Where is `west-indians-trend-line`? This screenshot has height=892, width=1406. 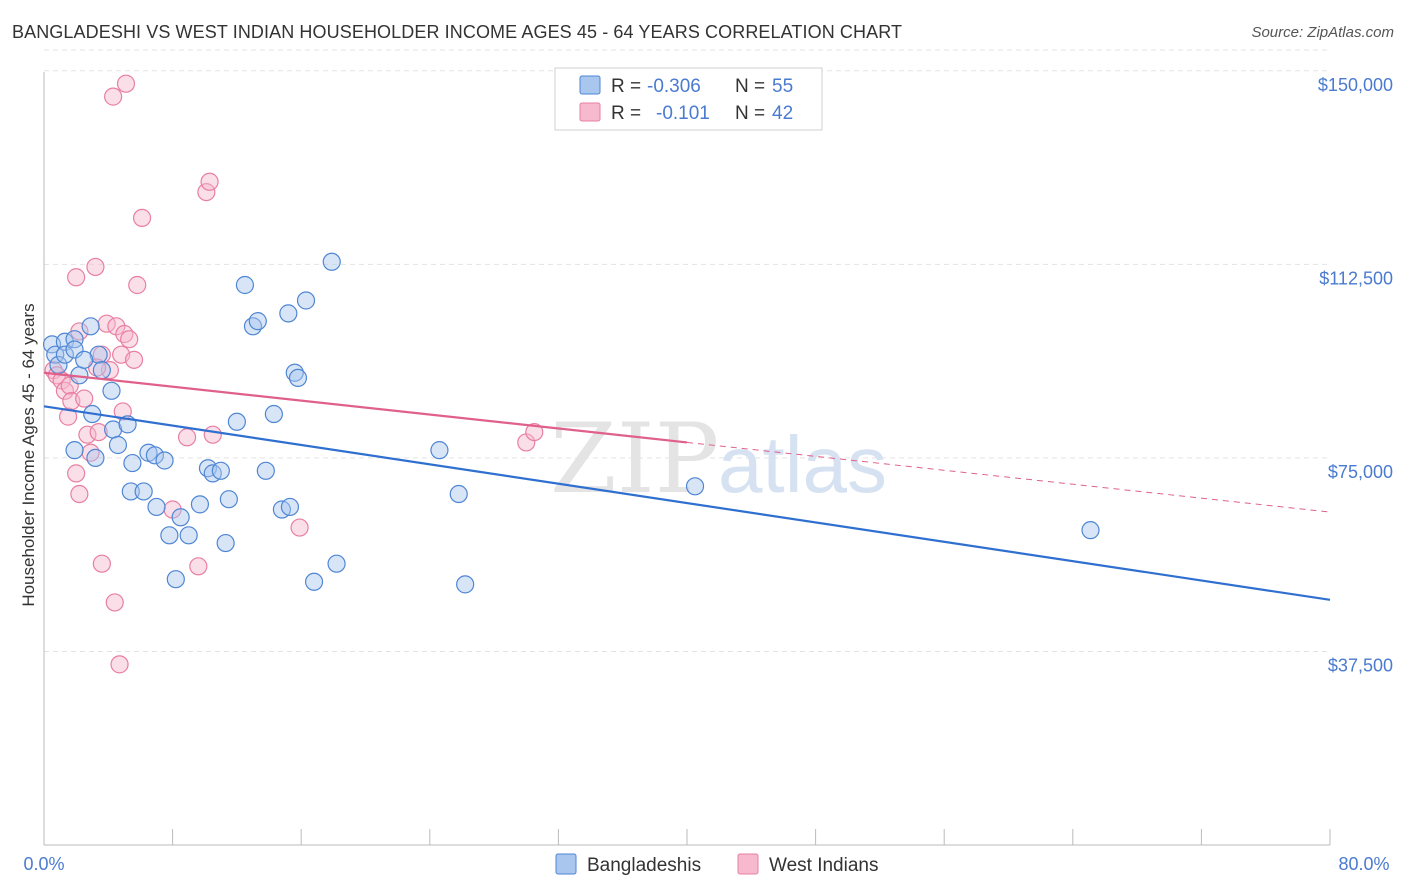 west-indians-trend-line is located at coordinates (365, 407).